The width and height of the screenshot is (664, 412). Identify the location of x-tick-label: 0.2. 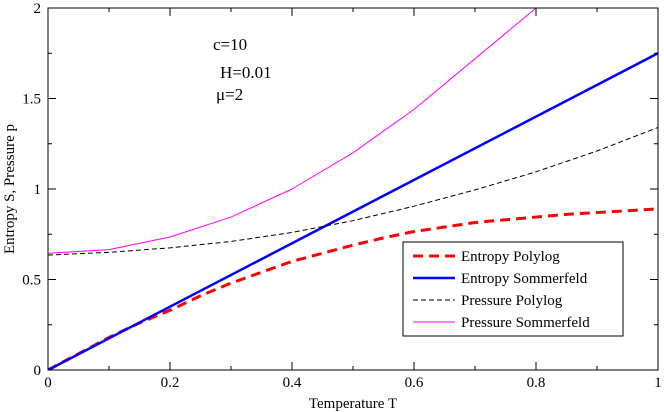
(170, 383).